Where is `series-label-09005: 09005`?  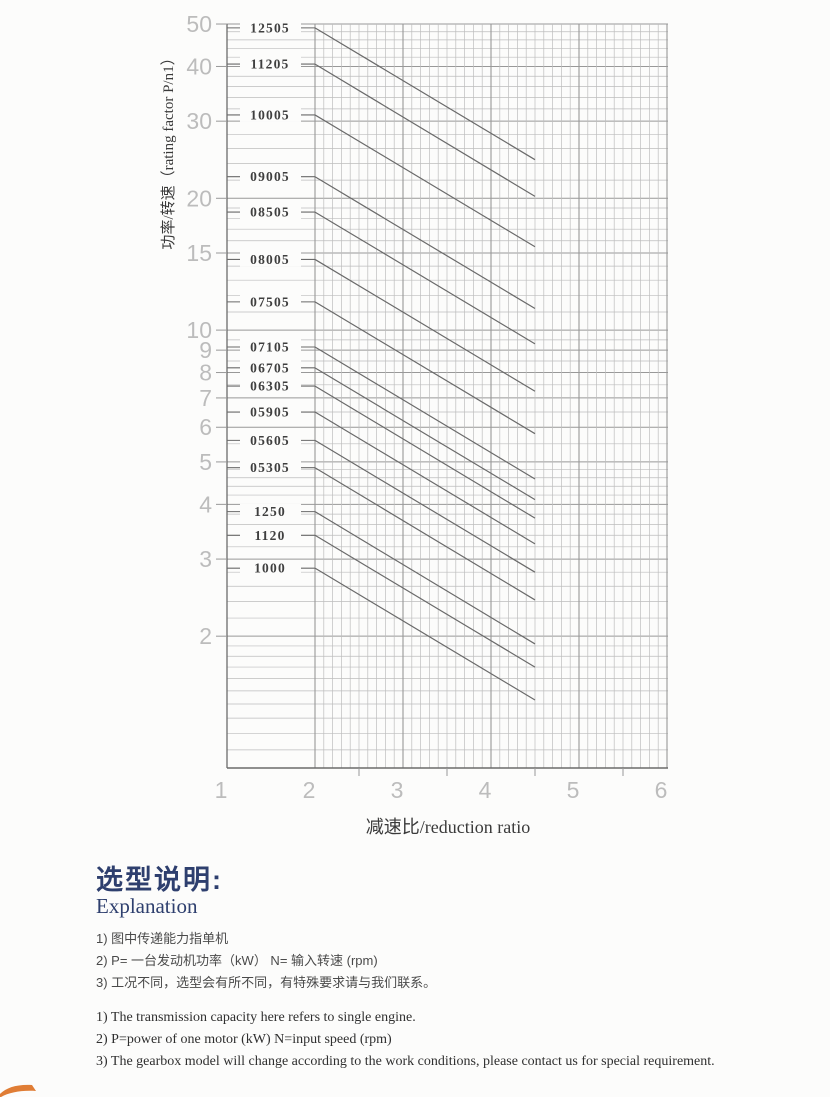
series-label-09005: 09005 is located at coordinates (270, 176).